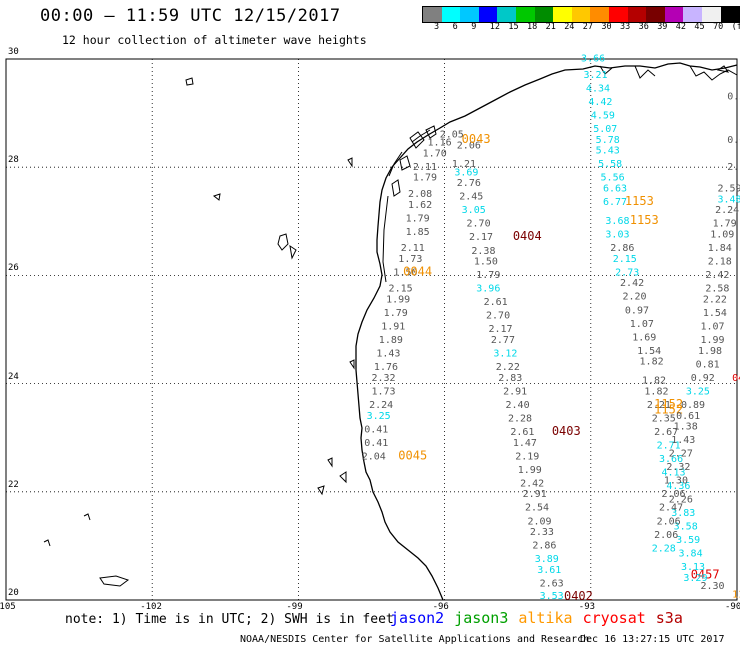 The image size is (740, 650). I want to click on satellite-legend: jason2 jason3 altika cryosat s3a, so click(541, 618).